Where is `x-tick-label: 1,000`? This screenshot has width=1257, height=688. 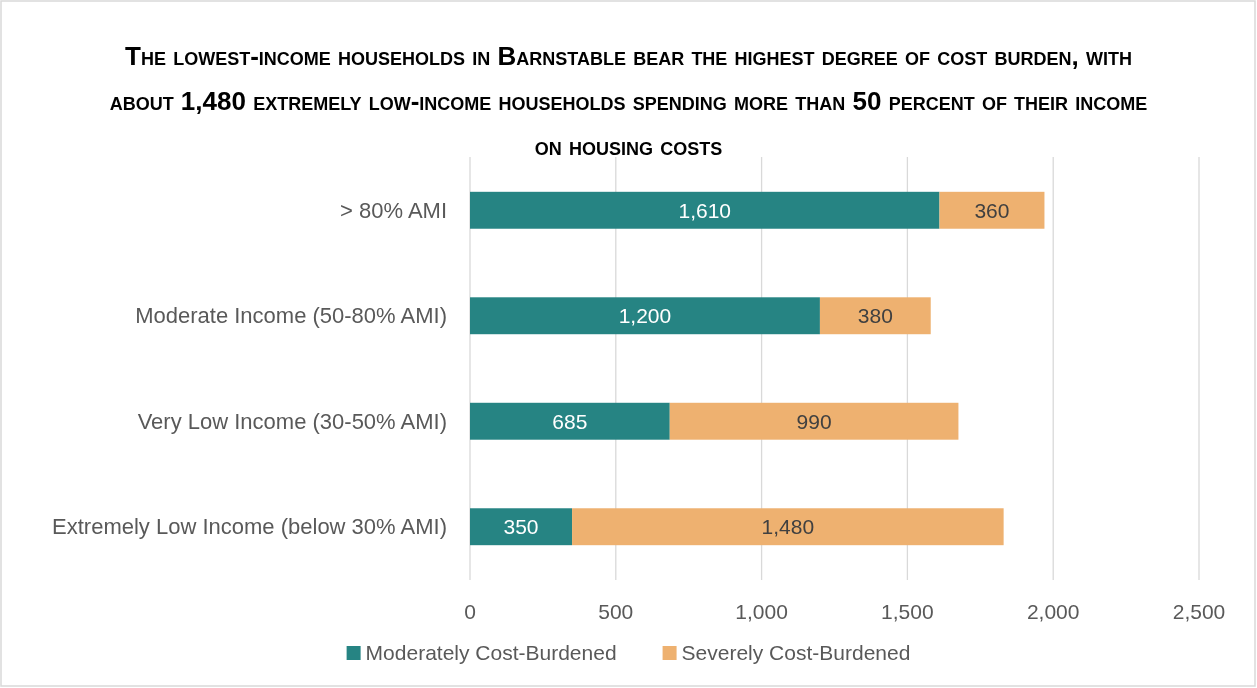 x-tick-label: 1,000 is located at coordinates (761, 611).